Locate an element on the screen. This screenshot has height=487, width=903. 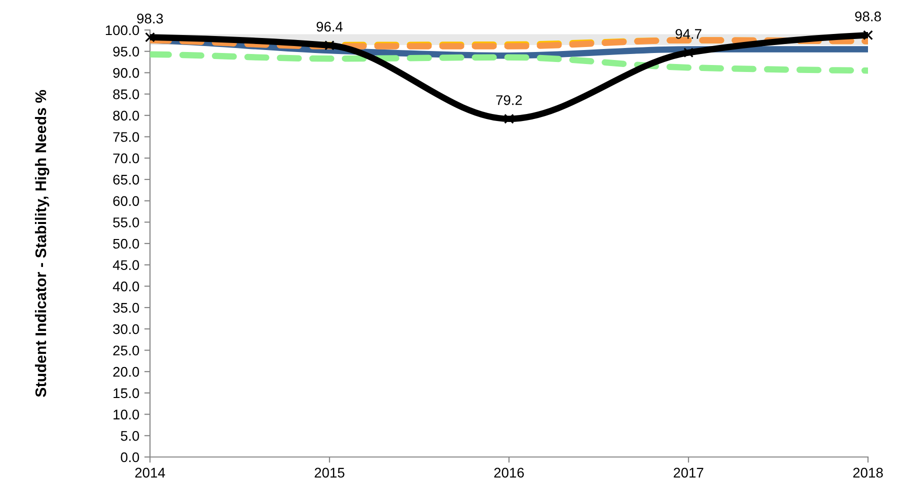
y-tick-label: 100.0 is located at coordinates (123, 30).